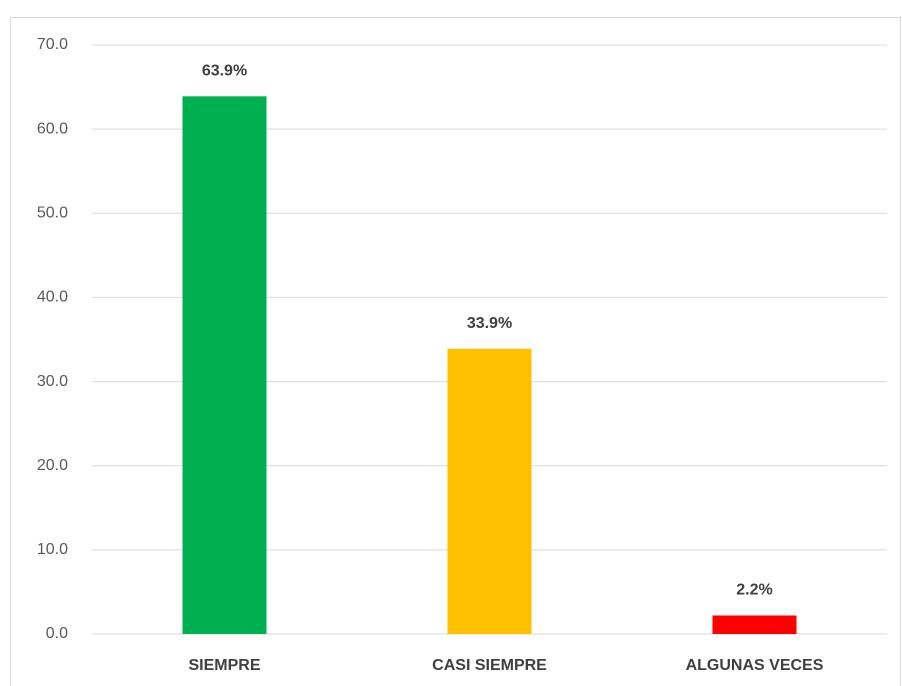 This screenshot has width=902, height=686. Describe the element at coordinates (489, 665) in the screenshot. I see `x-tick-label: CASI SIEMPRE` at that location.